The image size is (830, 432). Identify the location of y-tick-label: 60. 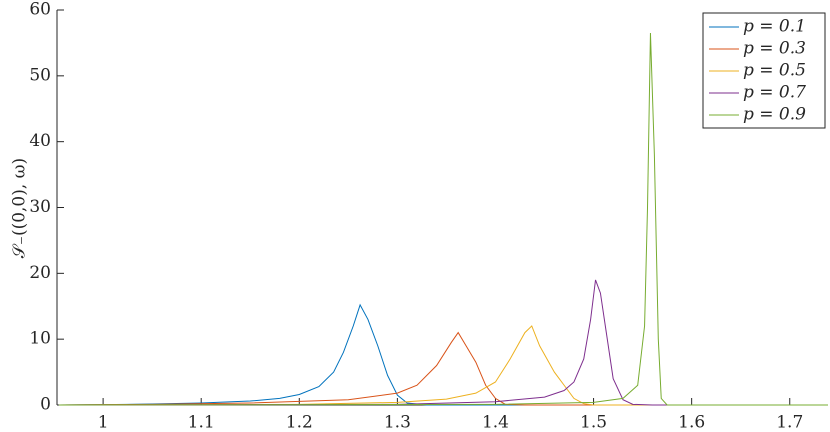
(40, 10).